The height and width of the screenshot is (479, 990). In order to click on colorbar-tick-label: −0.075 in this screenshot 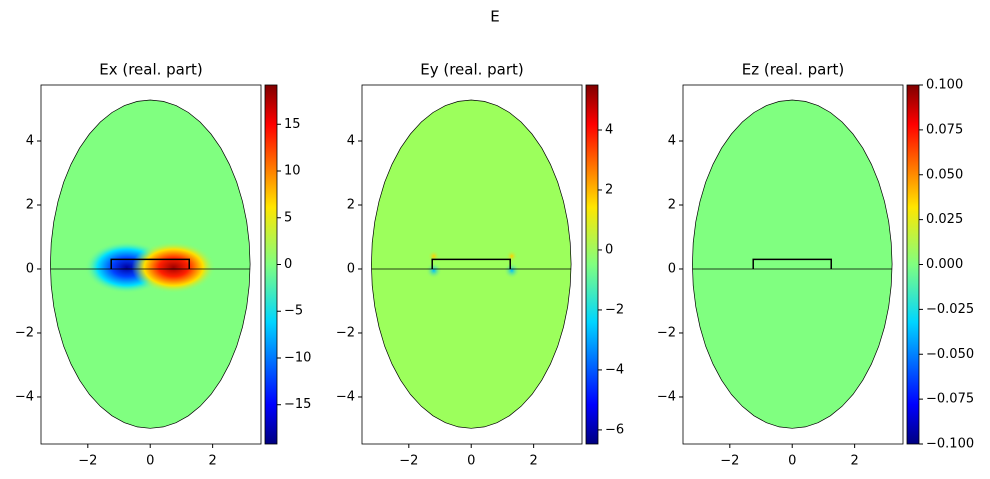, I will do `click(950, 399)`.